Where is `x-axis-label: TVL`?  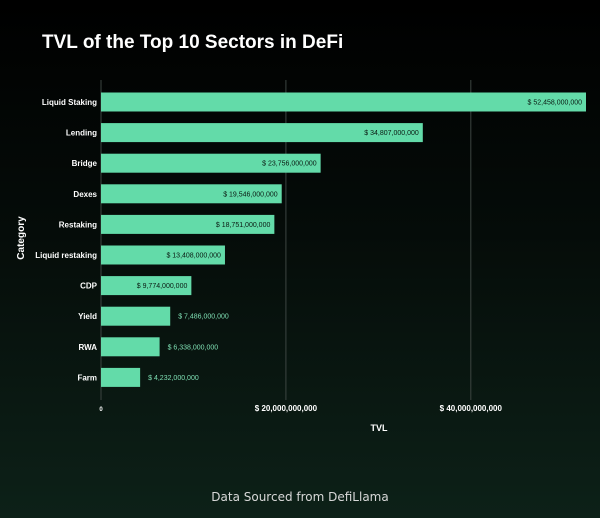
x-axis-label: TVL is located at coordinates (380, 428).